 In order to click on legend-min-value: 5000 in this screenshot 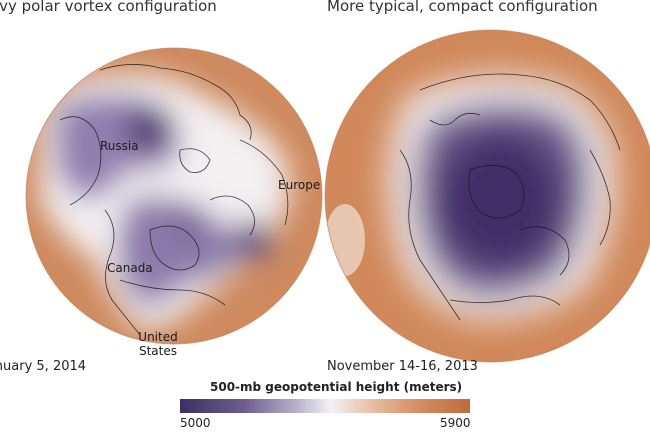, I will do `click(195, 423)`.